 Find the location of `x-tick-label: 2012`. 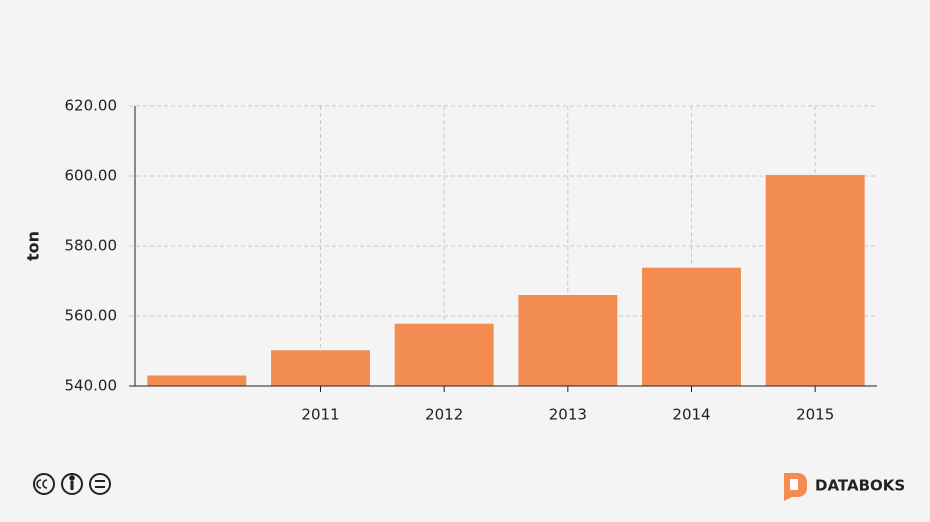

x-tick-label: 2012 is located at coordinates (444, 415).